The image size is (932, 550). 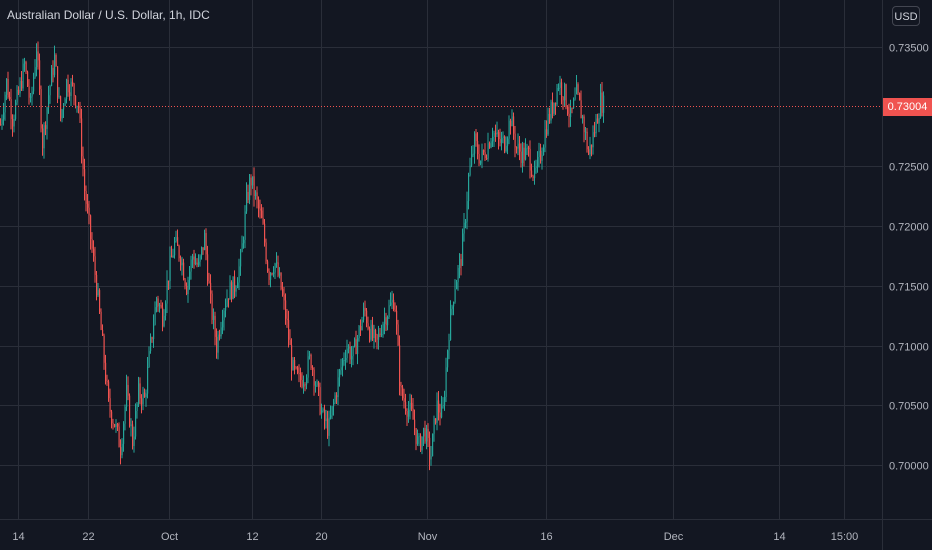 What do you see at coordinates (906, 16) in the screenshot?
I see `currency-button: USD` at bounding box center [906, 16].